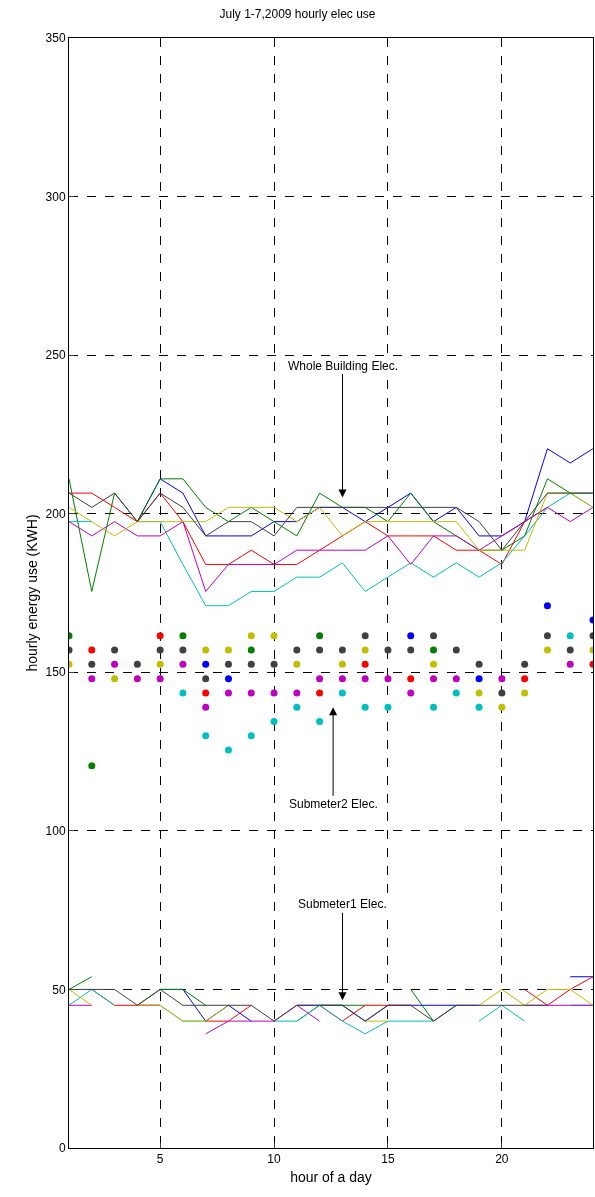 The width and height of the screenshot is (595, 1197). Describe the element at coordinates (333, 804) in the screenshot. I see `annotation: Submeter2 Elec.` at that location.